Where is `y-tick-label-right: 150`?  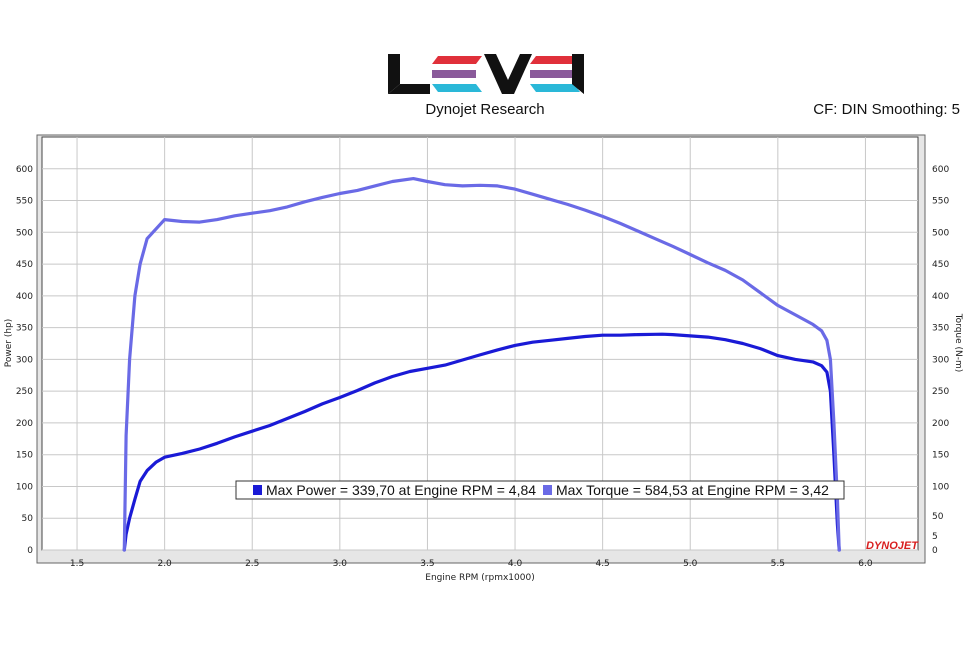 y-tick-label-right: 150 is located at coordinates (940, 456).